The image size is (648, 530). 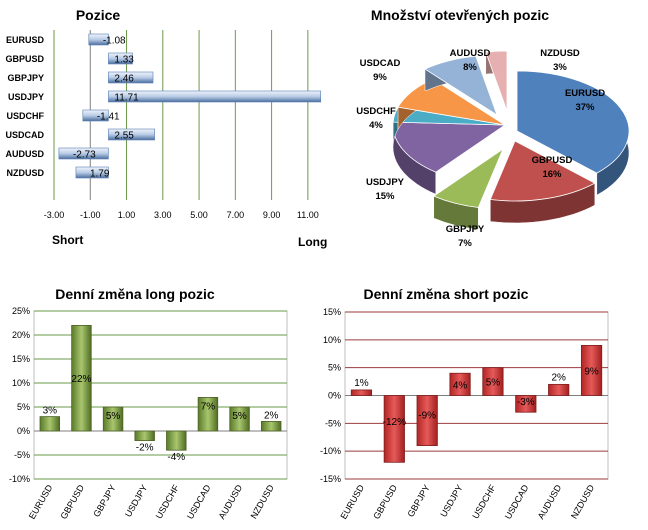 I want to click on long-change-title: Denní změna long pozic, so click(x=135, y=294).